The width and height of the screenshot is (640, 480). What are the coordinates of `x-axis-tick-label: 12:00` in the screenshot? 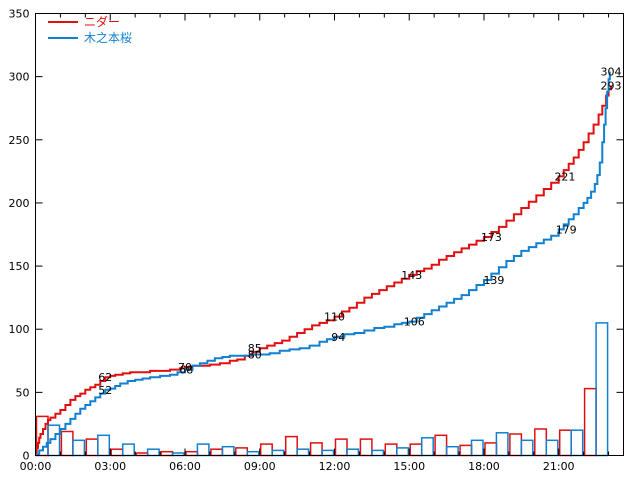 It's located at (335, 466).